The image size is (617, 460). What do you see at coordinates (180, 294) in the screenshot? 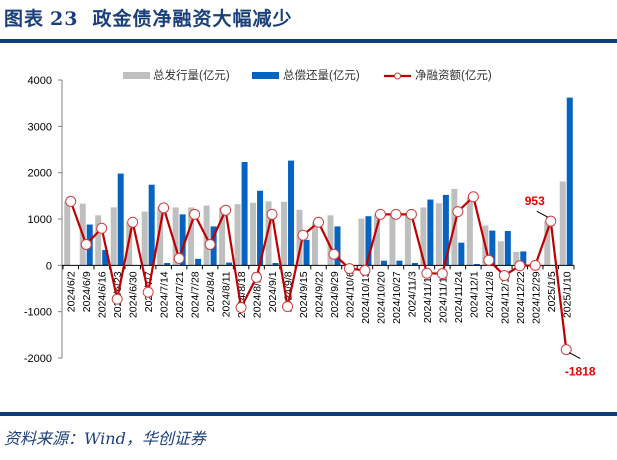
I see `x-tick-label: 2024/7/21` at bounding box center [180, 294].